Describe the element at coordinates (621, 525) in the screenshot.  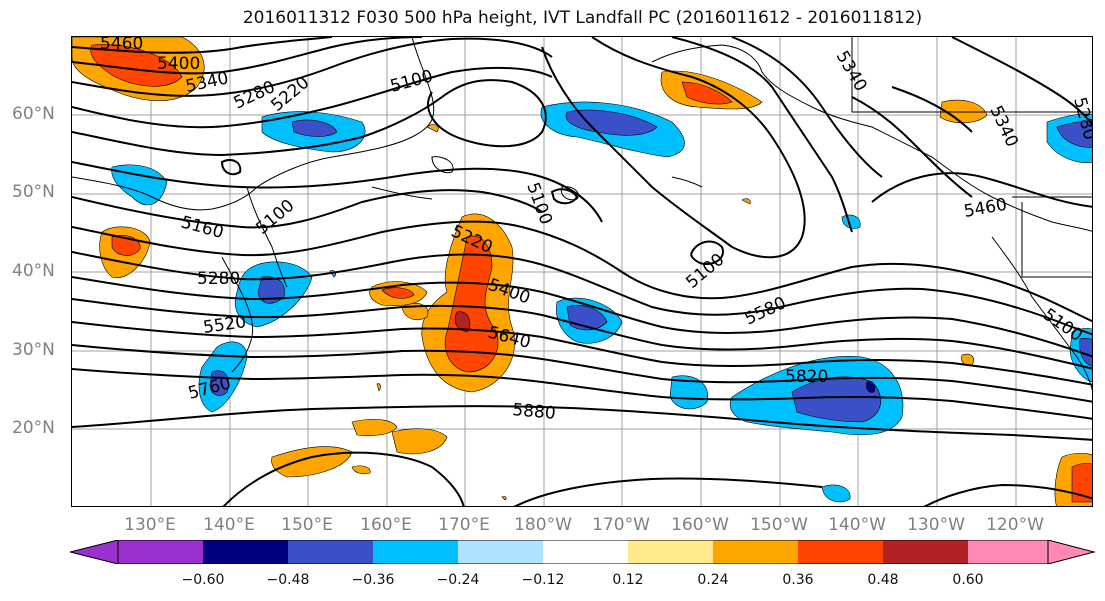
I see `lon-label-170w: 170°W` at that location.